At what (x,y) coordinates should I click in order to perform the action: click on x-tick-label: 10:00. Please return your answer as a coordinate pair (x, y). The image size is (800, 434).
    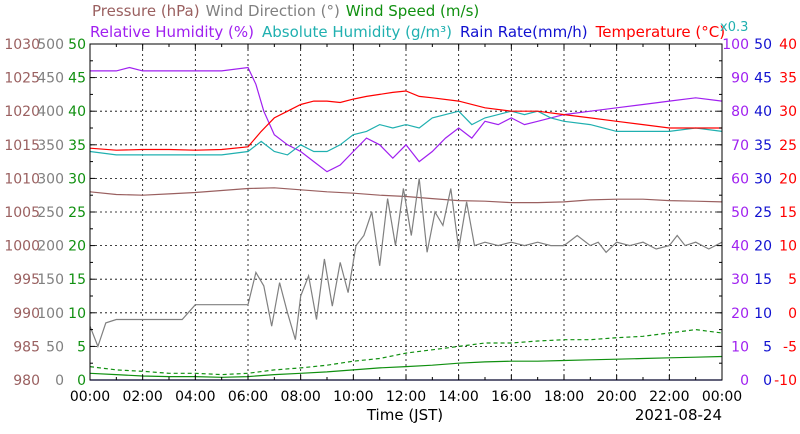
    Looking at the image, I should click on (353, 397).